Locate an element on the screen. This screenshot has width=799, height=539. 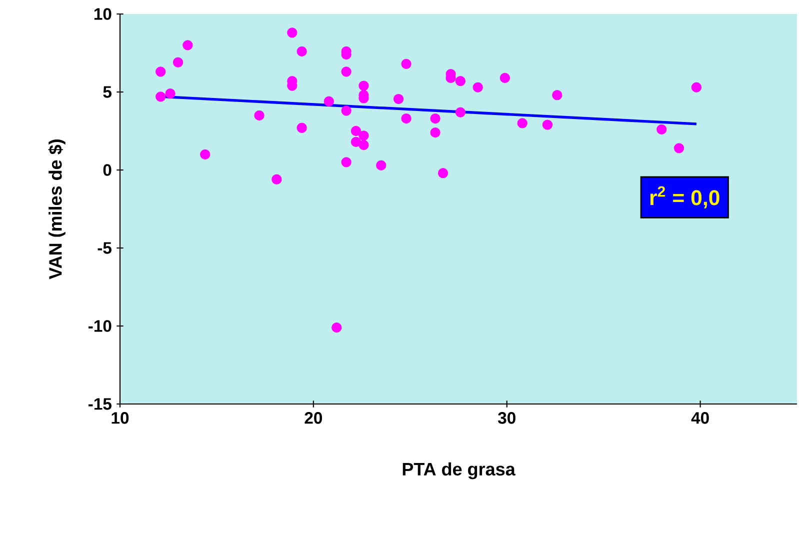
y-tick-label: -10 is located at coordinates (100, 326).